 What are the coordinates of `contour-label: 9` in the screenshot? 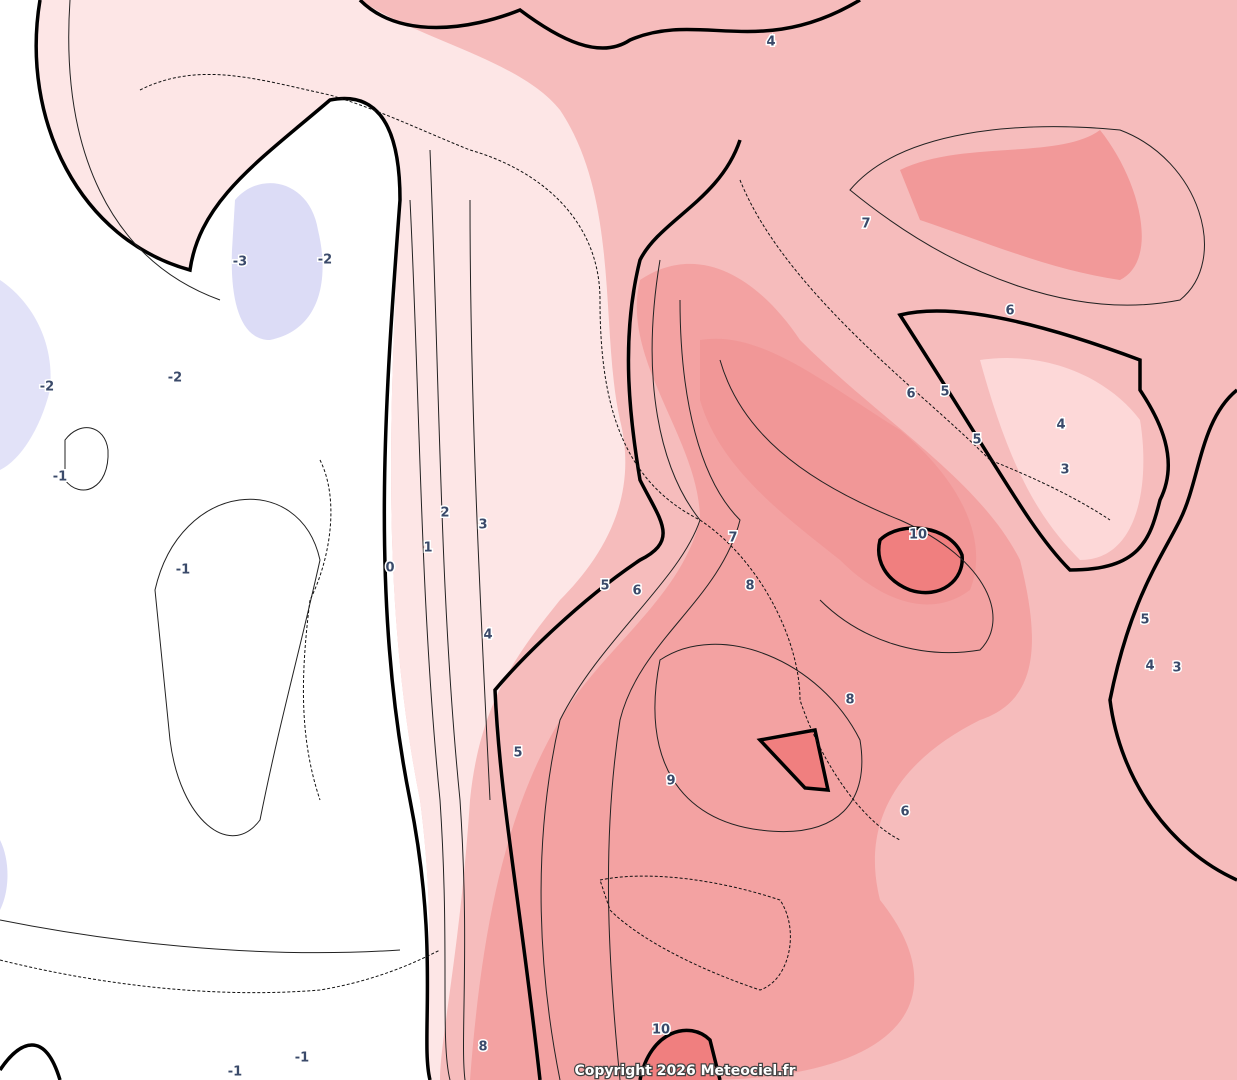 It's located at (670, 781).